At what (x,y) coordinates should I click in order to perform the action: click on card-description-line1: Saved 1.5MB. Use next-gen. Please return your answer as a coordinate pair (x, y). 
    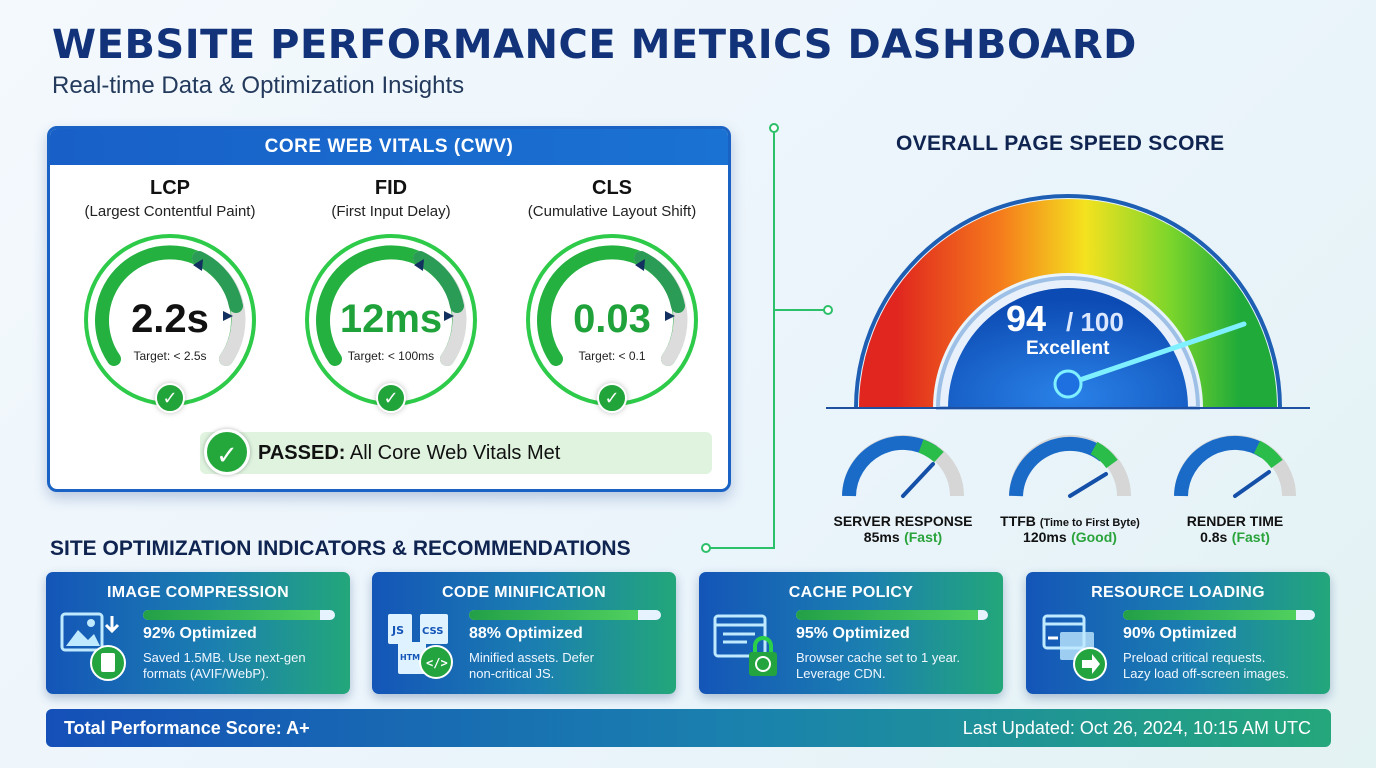
    Looking at the image, I should click on (224, 657).